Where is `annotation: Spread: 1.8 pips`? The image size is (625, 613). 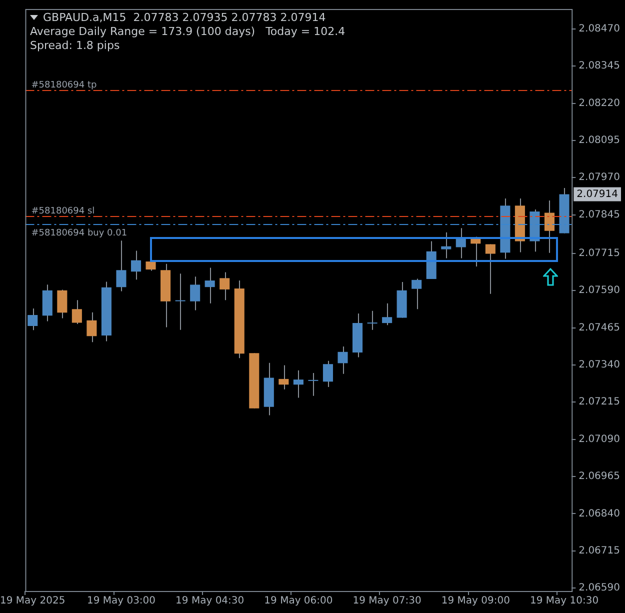
annotation: Spread: 1.8 pips is located at coordinates (75, 46).